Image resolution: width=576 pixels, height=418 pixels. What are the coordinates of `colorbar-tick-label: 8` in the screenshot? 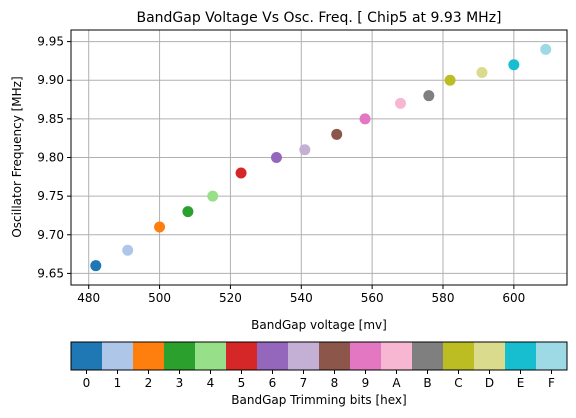 It's located at (335, 383).